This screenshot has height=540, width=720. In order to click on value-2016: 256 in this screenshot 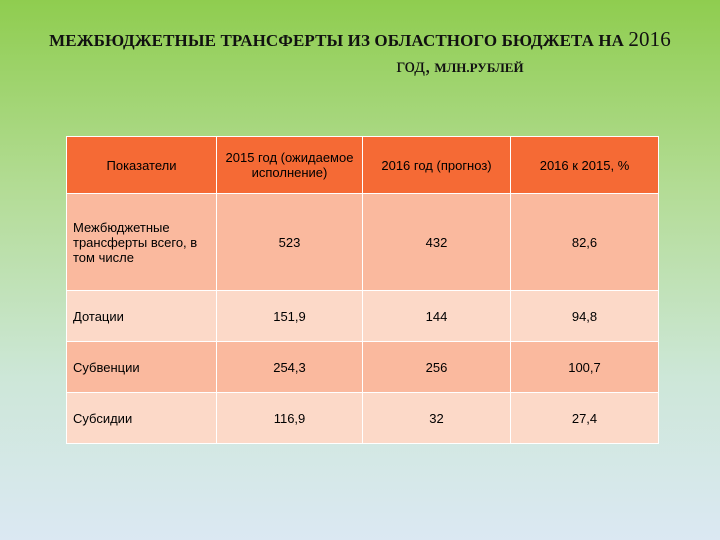, I will do `click(436, 367)`.